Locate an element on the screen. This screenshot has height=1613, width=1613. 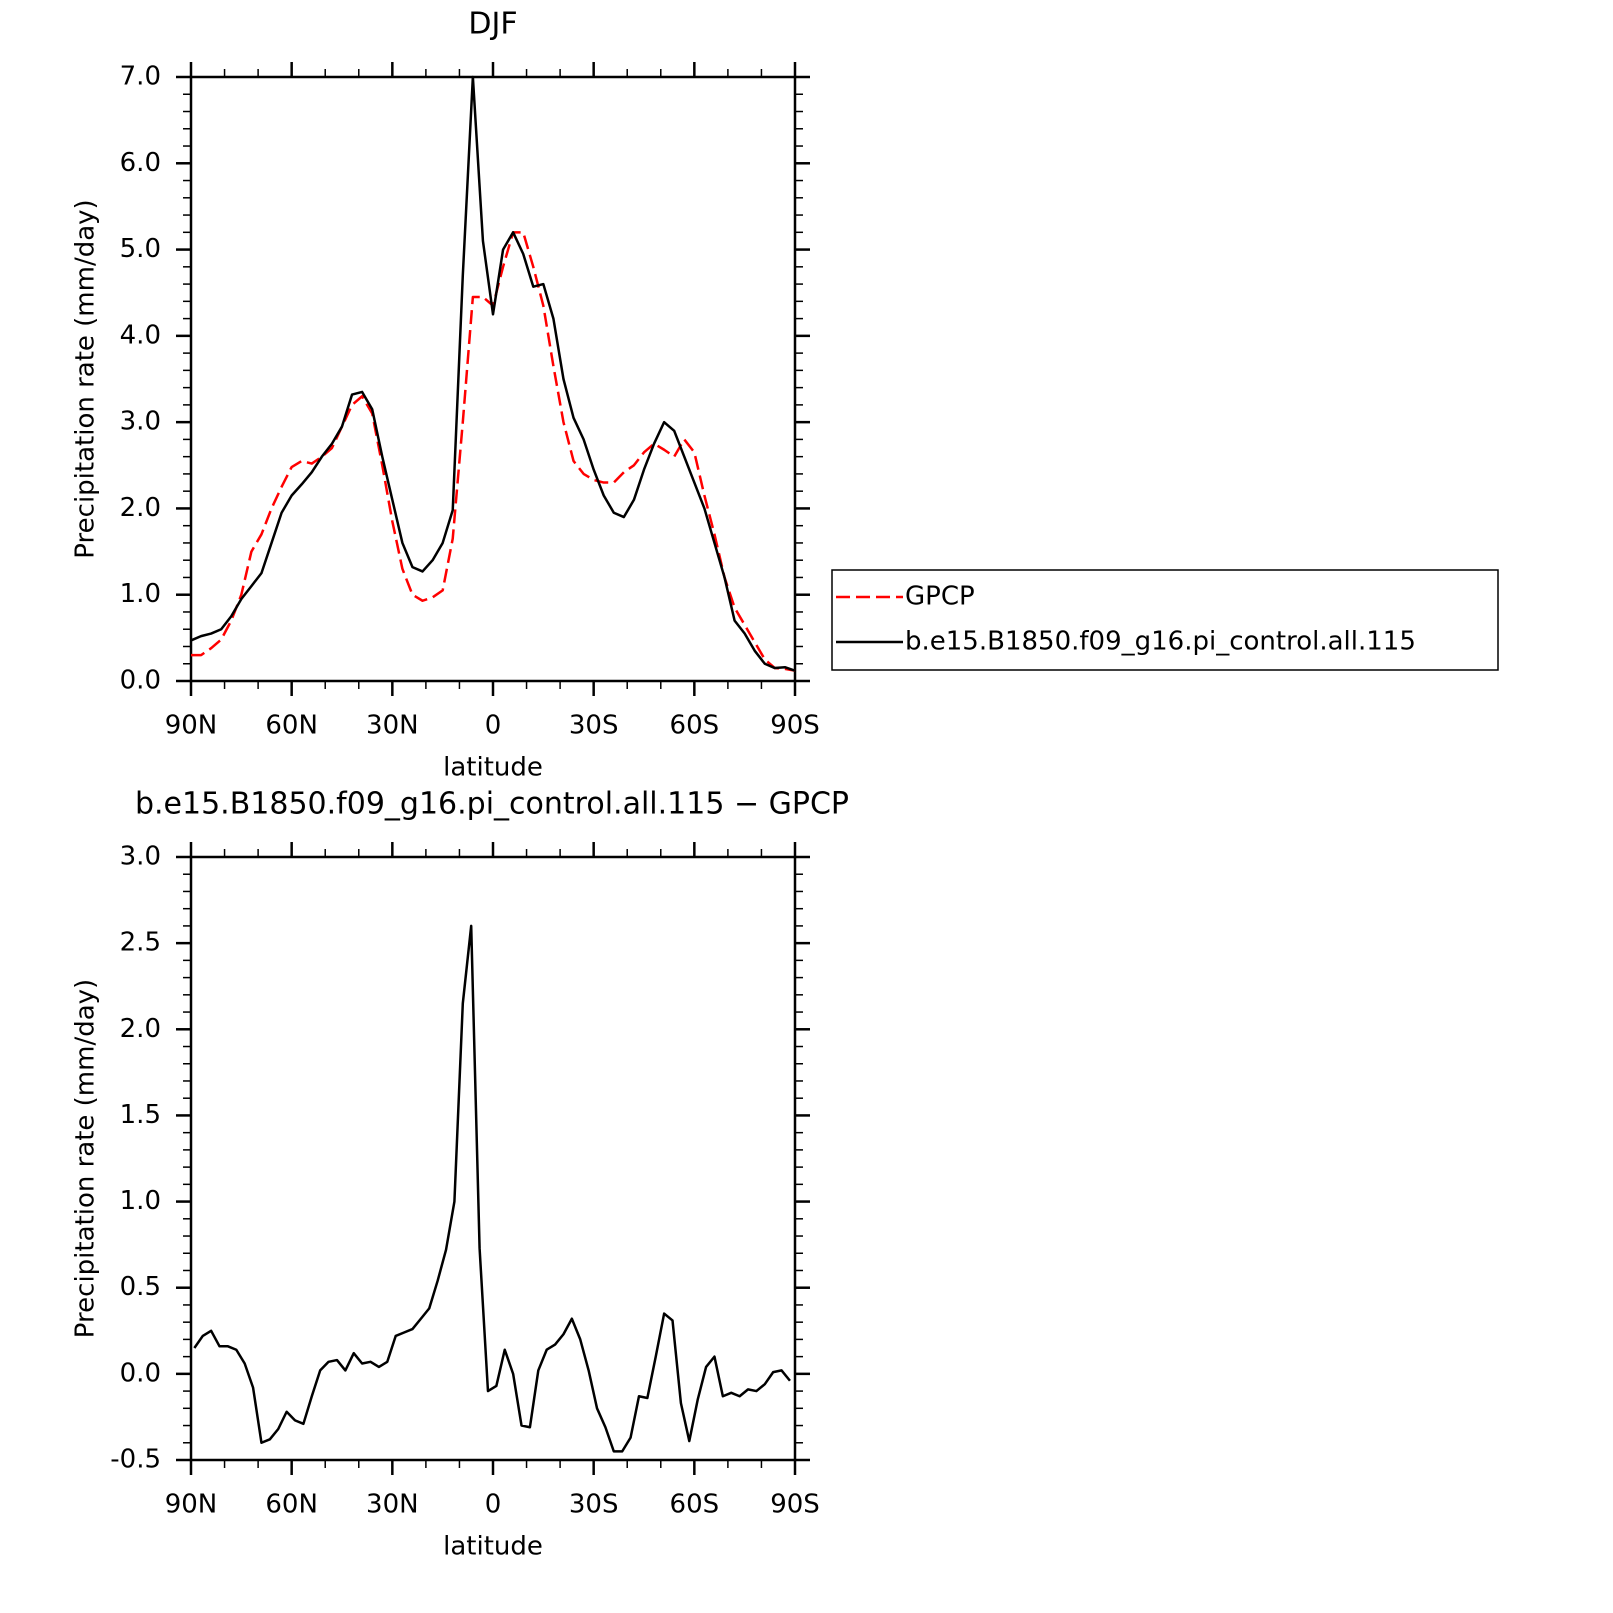
y-tick-label: 6.0 is located at coordinates (140, 163).